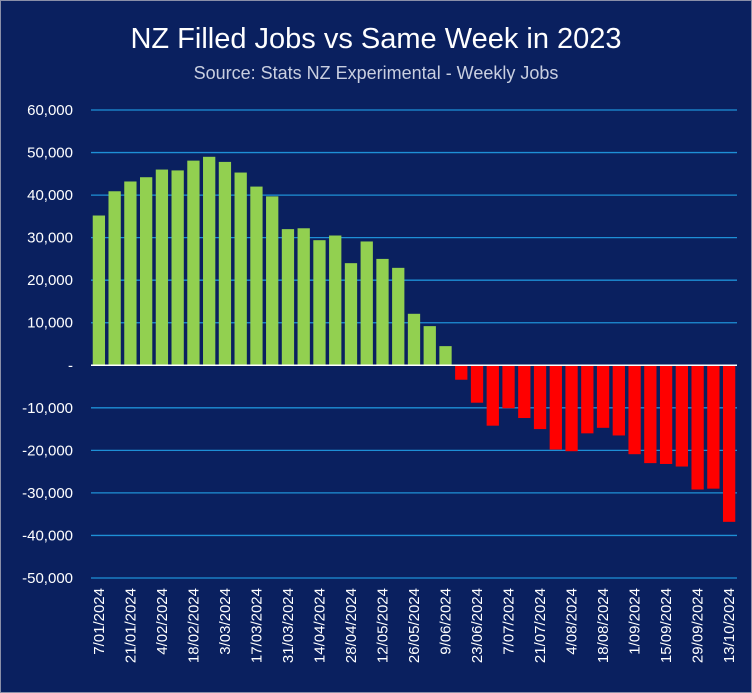  What do you see at coordinates (603, 625) in the screenshot?
I see `x-tick-label: 18/08/2024` at bounding box center [603, 625].